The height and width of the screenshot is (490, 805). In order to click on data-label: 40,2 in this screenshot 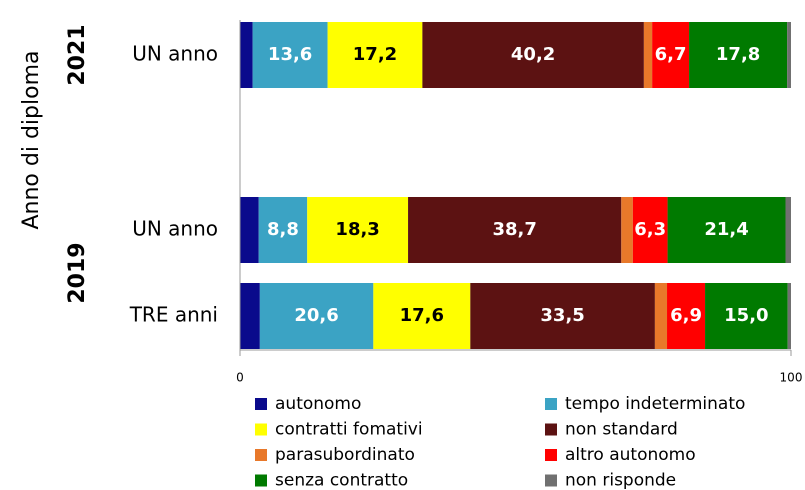, I will do `click(533, 54)`.